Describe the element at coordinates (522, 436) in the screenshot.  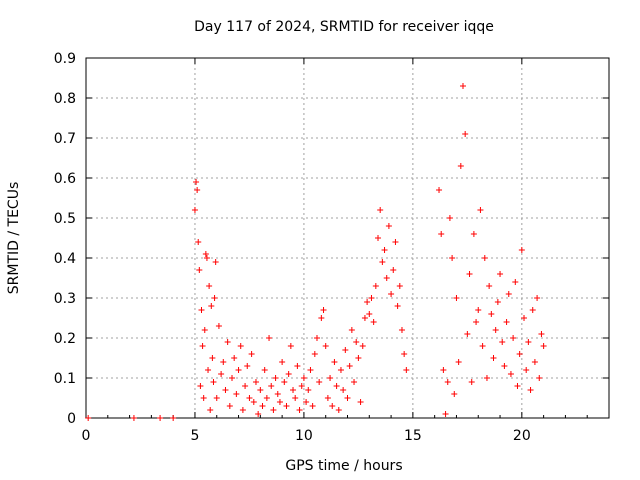
I see `x-tick-label: 20` at that location.